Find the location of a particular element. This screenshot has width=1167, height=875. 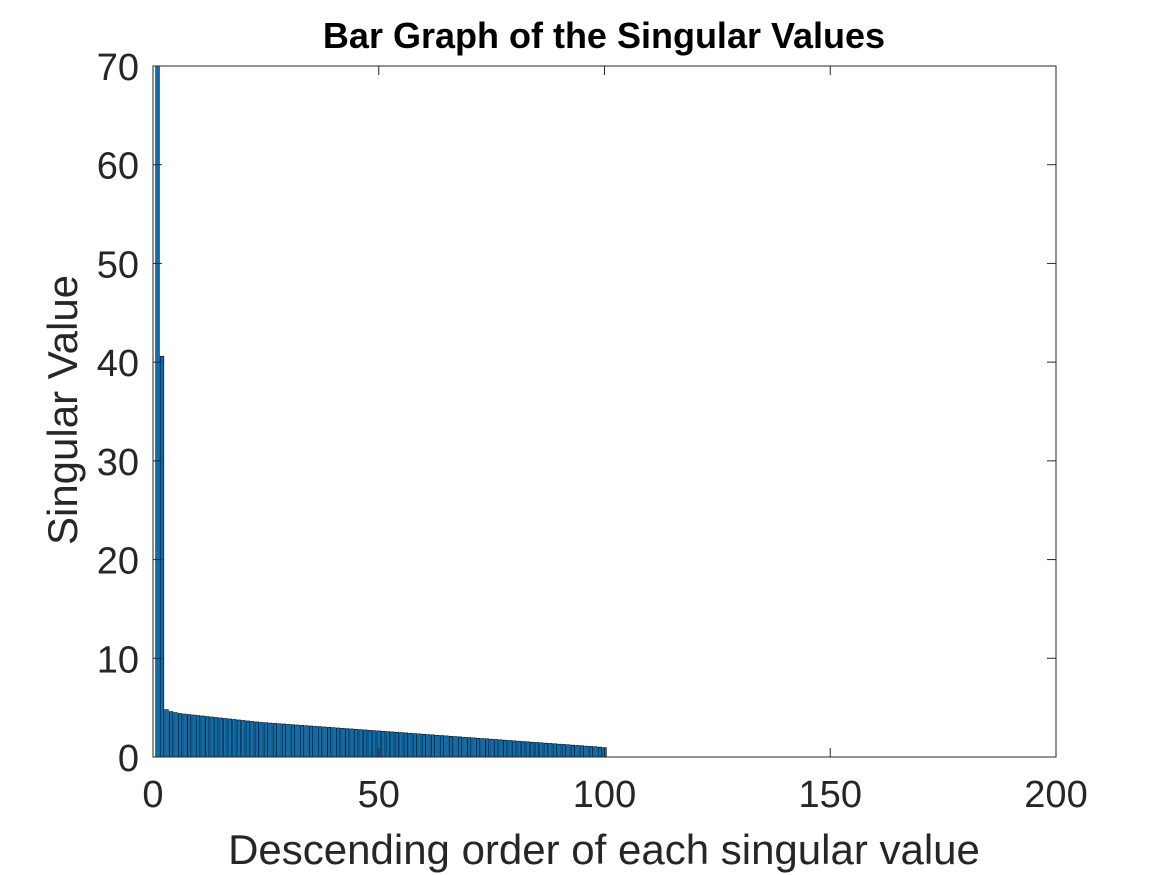

x-tick-label: 150 is located at coordinates (830, 795).